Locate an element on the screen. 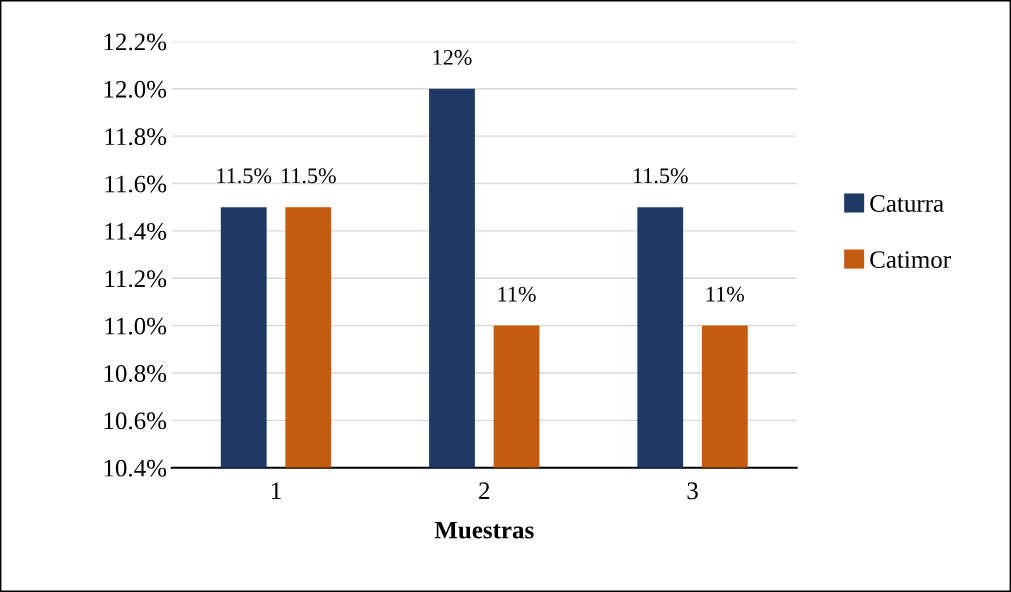 The width and height of the screenshot is (1011, 592). legend-label: Caturra is located at coordinates (907, 203).